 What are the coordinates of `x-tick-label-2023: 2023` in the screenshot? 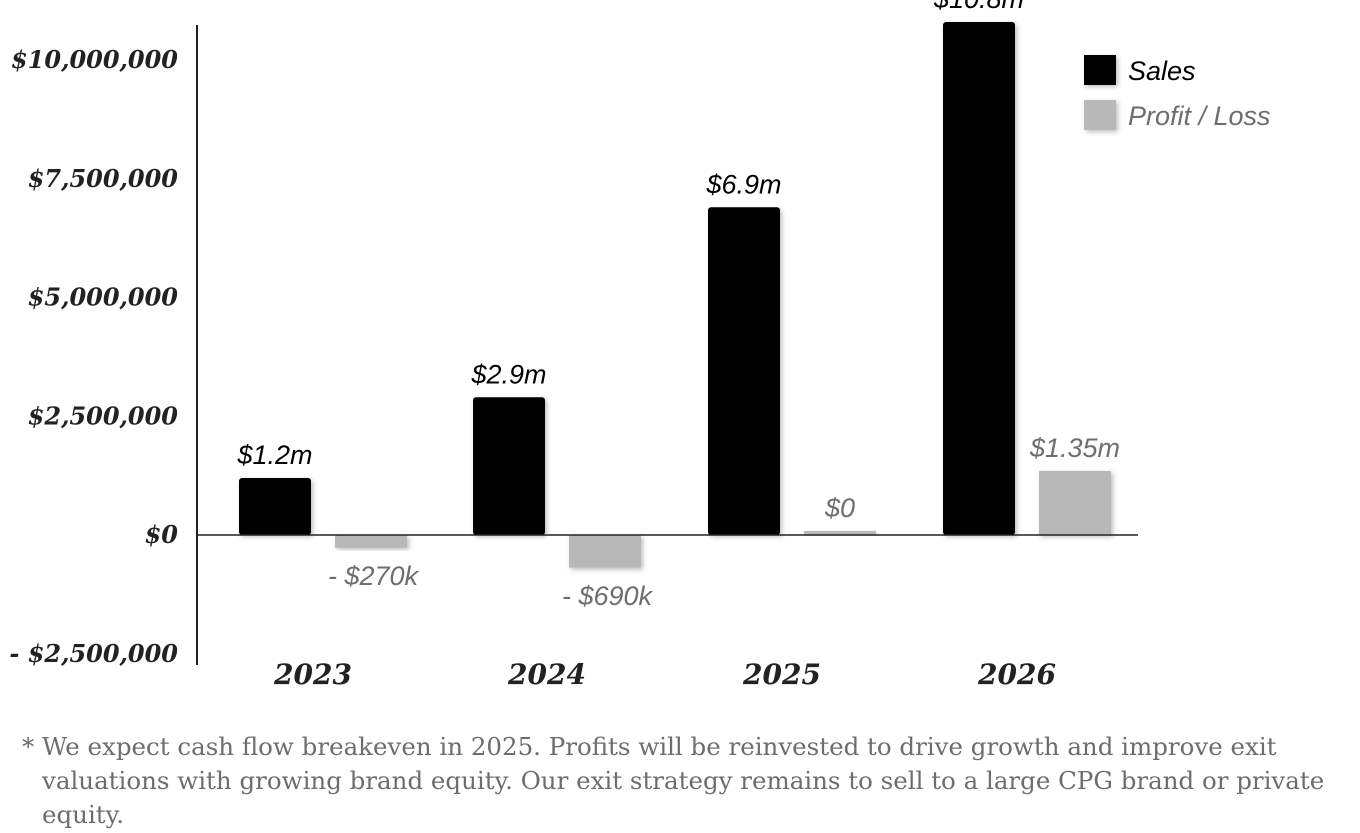 It's located at (312, 674).